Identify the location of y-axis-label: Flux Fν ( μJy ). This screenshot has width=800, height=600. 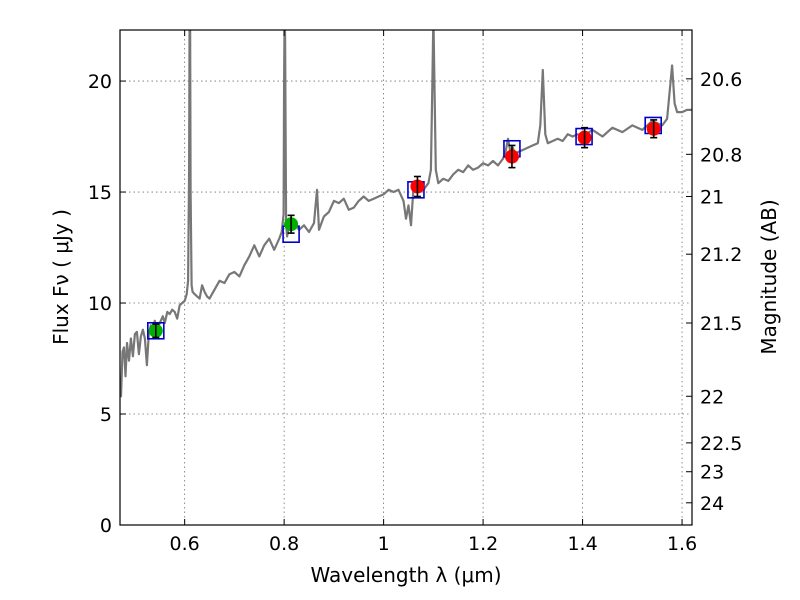
(61, 277).